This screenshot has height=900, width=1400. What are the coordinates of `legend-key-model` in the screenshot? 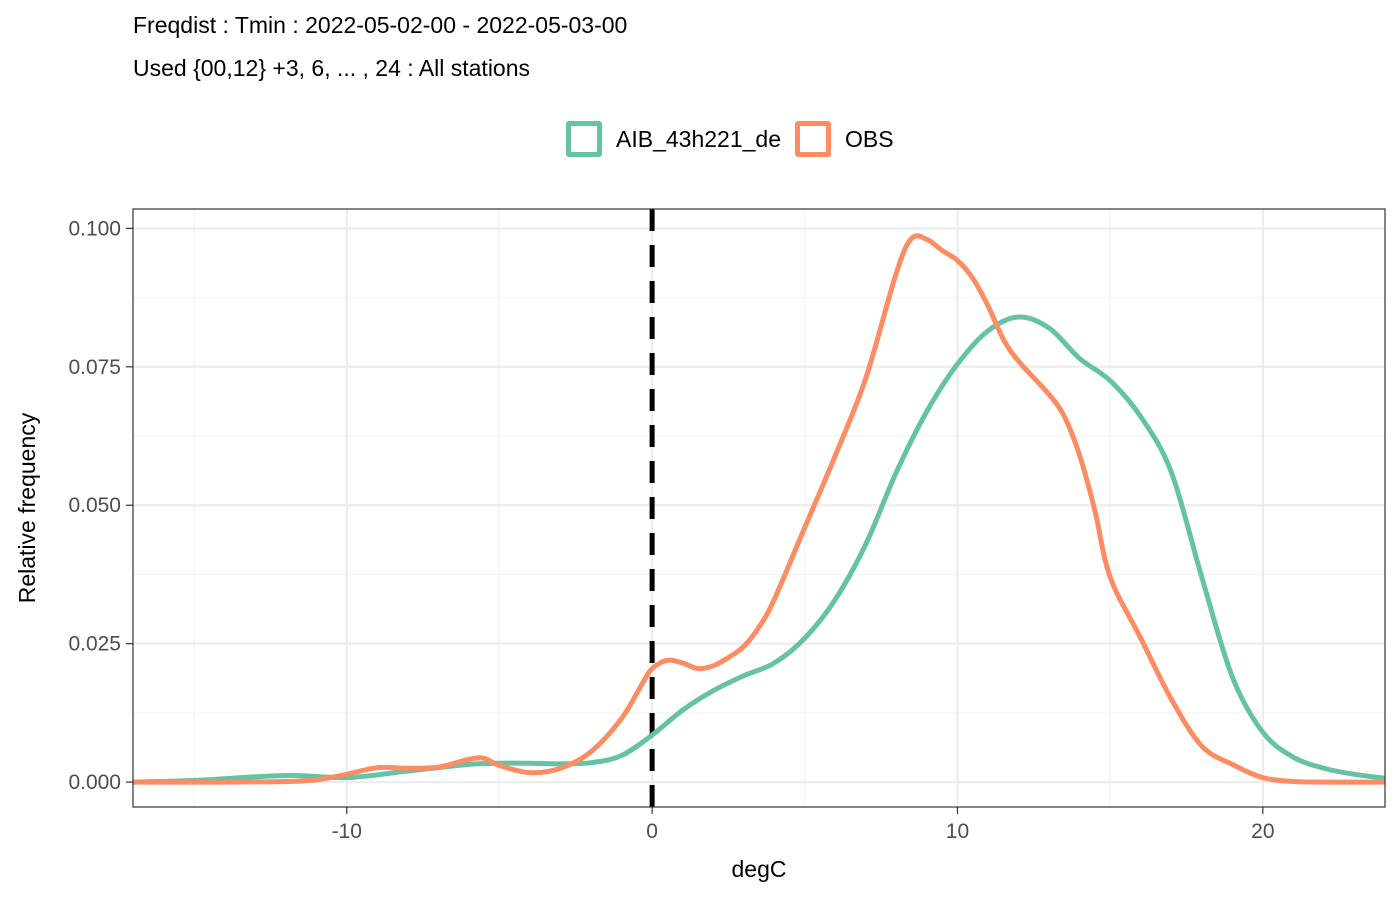 It's located at (584, 139).